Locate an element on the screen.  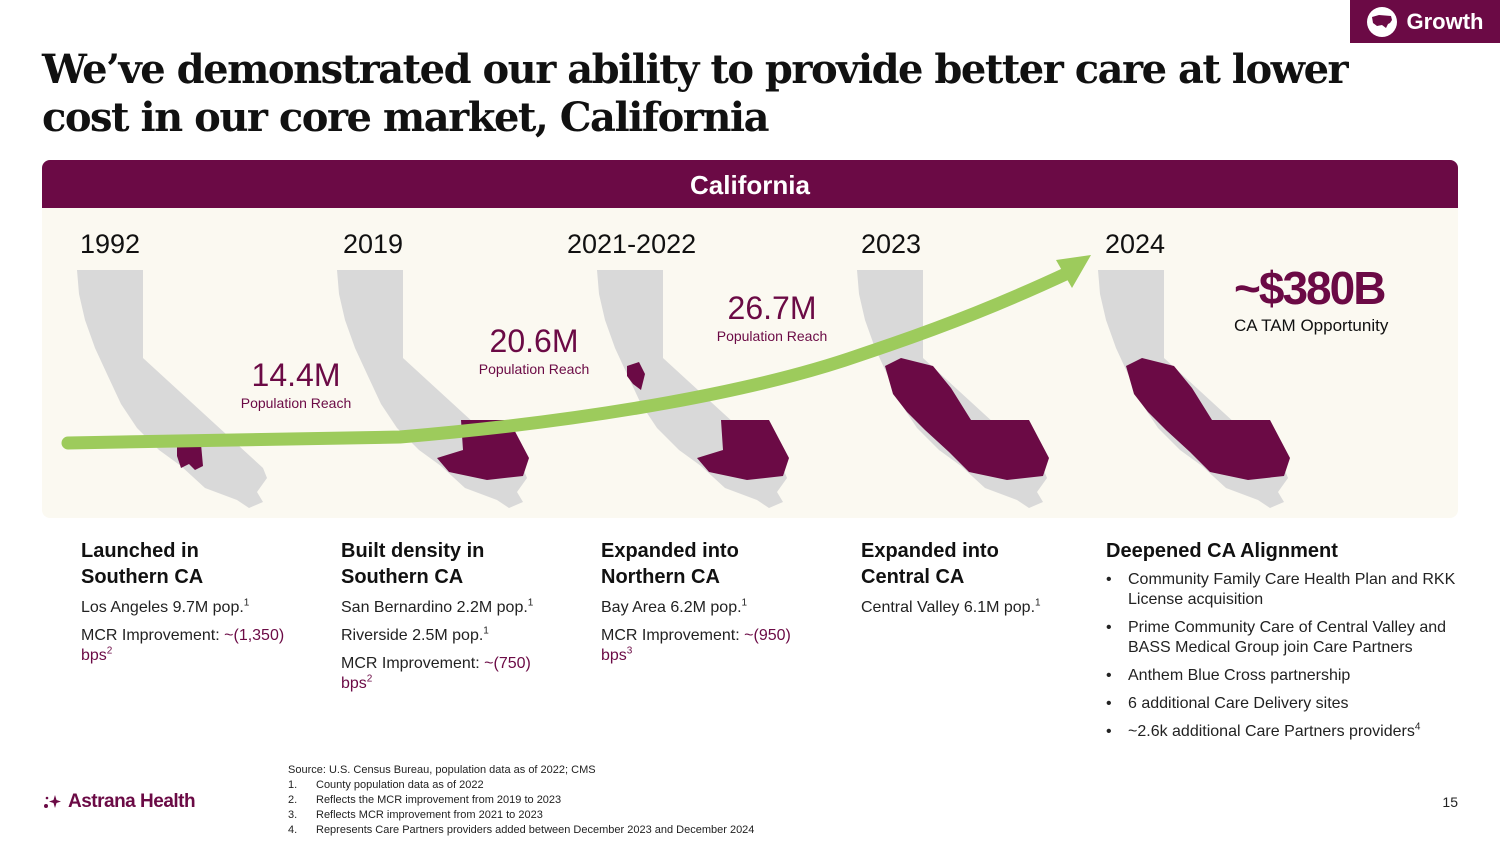
reach-value: 20.6M is located at coordinates (534, 341).